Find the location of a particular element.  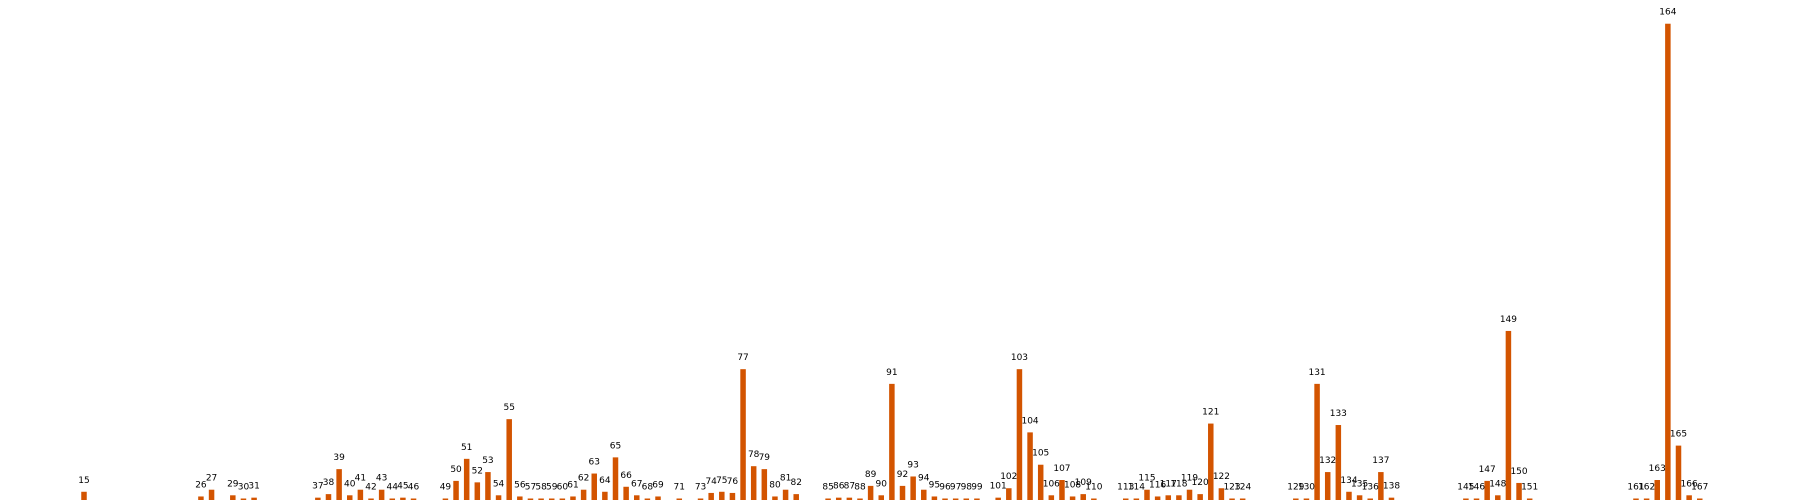

data-label-130: 130 is located at coordinates (1306, 488).